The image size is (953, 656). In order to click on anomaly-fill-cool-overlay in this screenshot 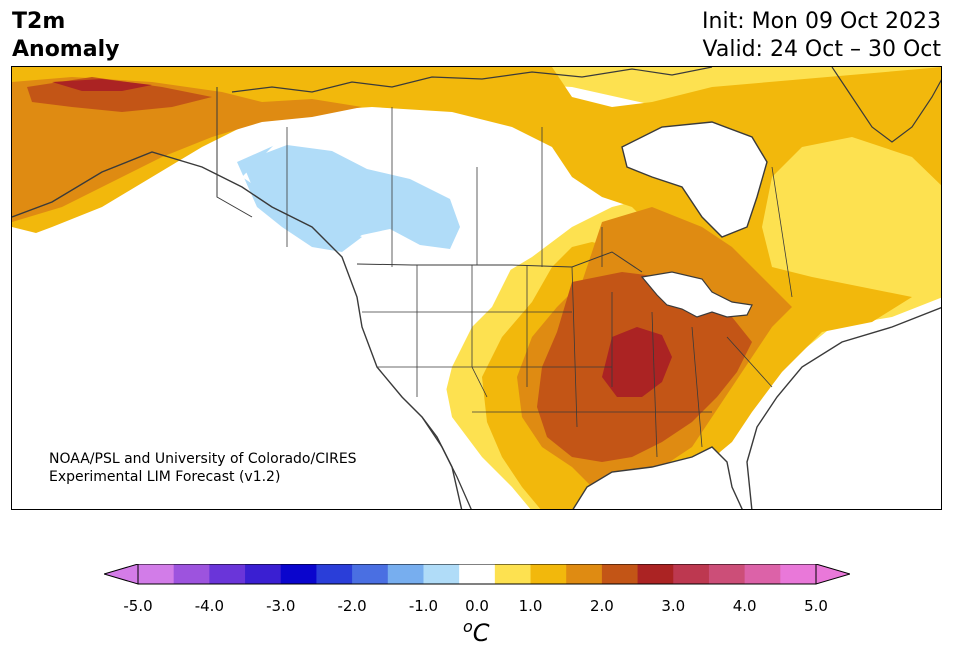, I will do `click(351, 197)`.